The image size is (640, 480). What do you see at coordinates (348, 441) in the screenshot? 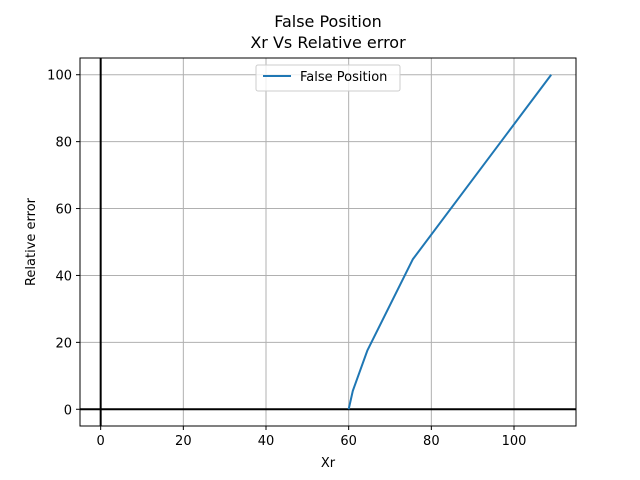
I see `x-tick-label: 60` at bounding box center [348, 441].